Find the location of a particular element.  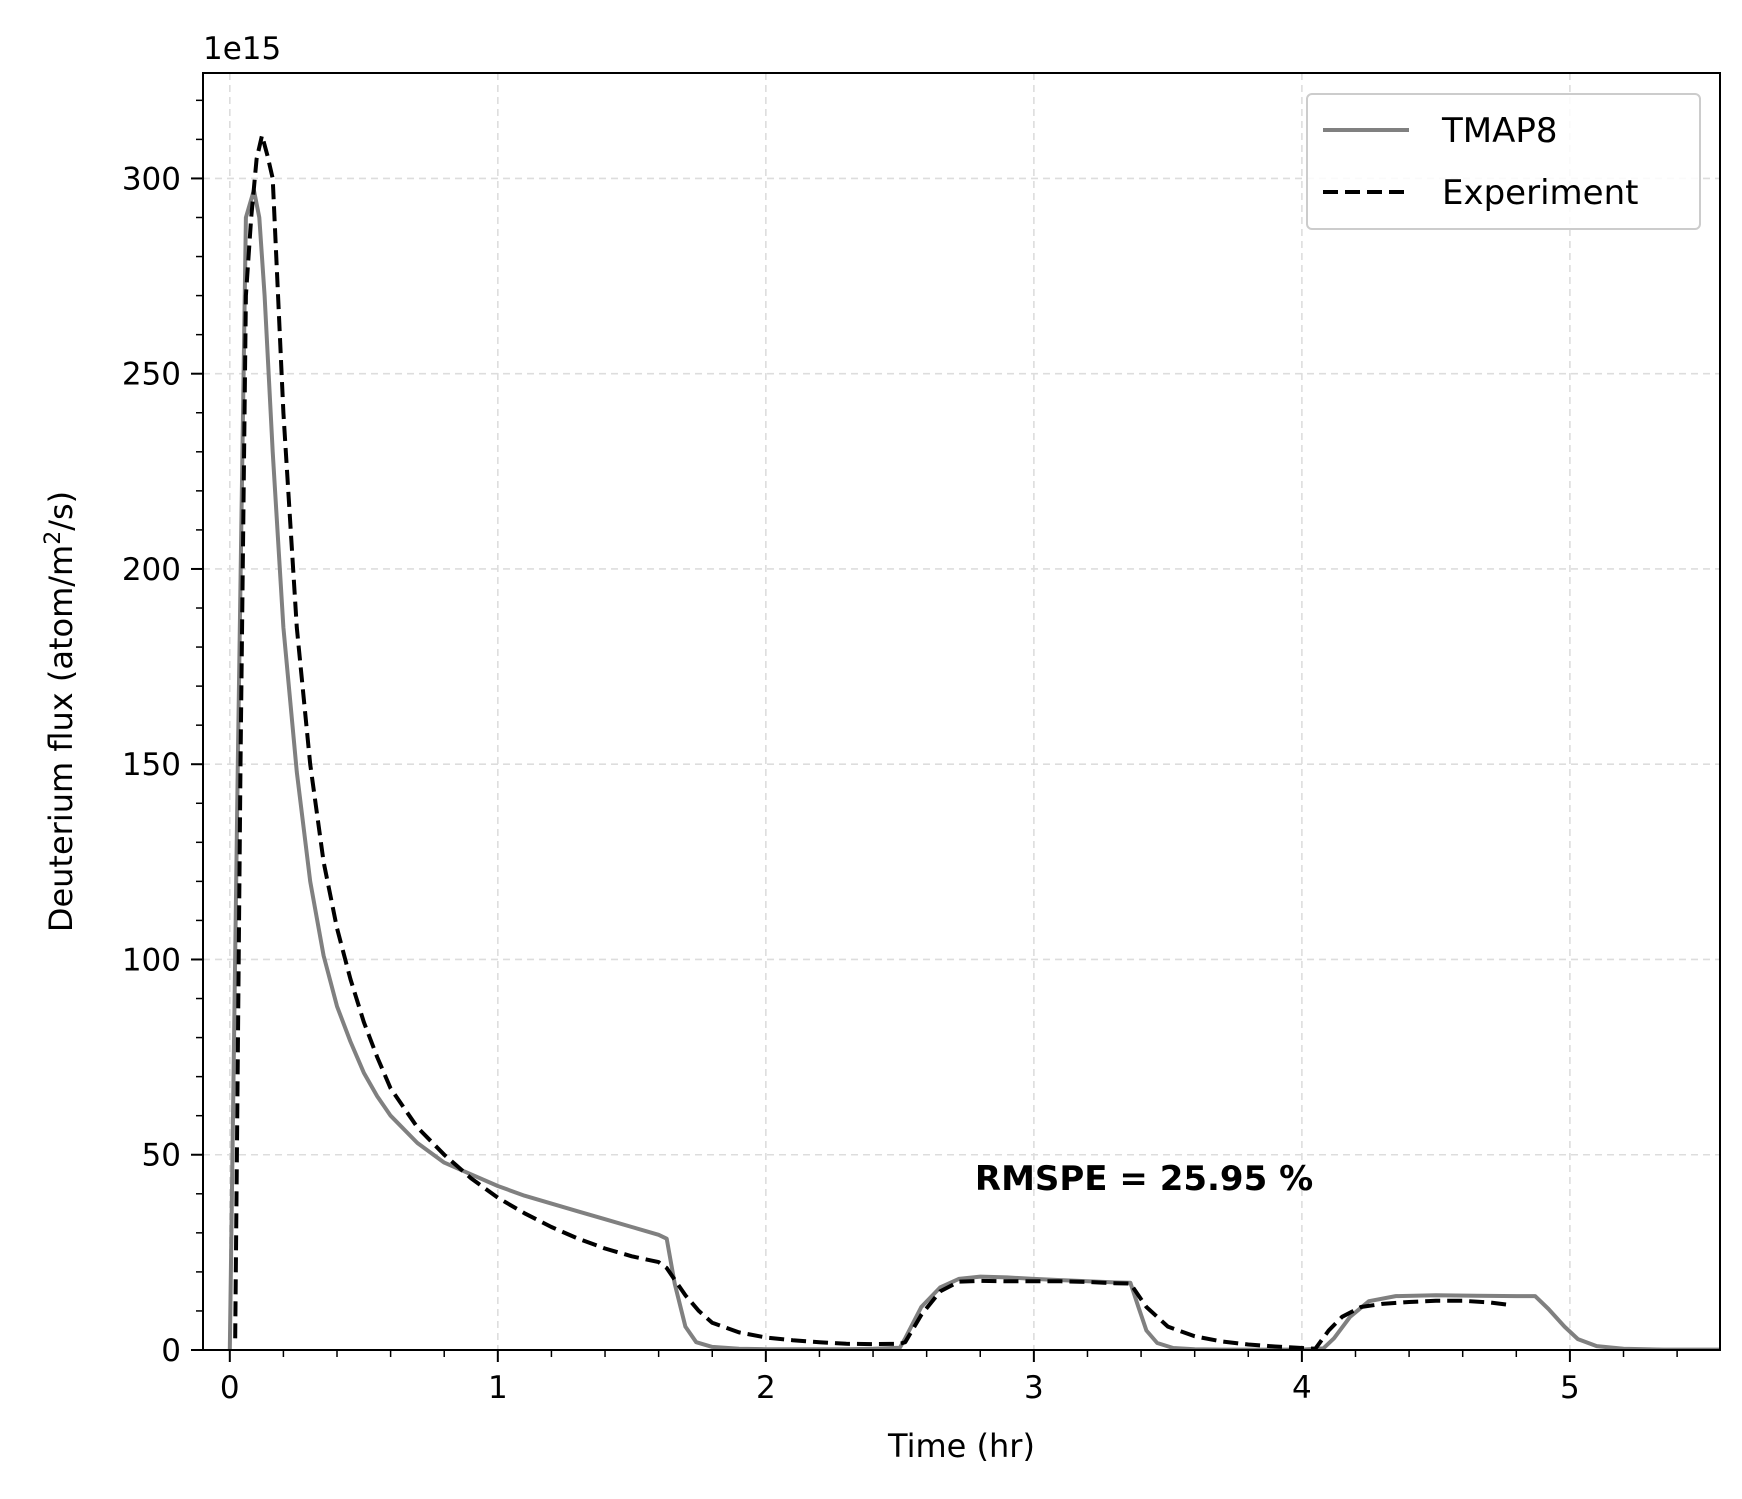

x-tick-label: 5 is located at coordinates (1570, 1388).